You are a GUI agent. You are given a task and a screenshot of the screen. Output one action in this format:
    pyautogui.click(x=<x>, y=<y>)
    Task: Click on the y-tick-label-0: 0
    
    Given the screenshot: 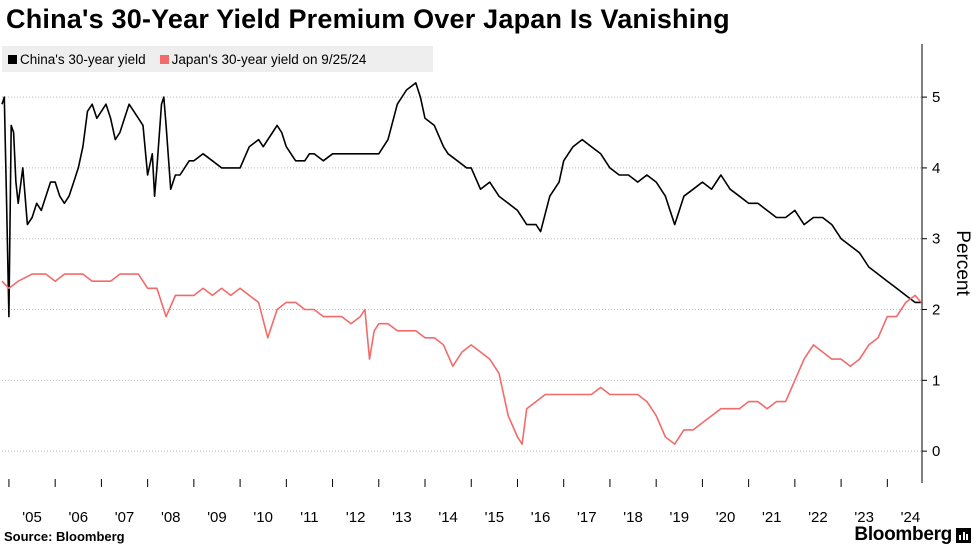 What is the action you would take?
    pyautogui.click(x=936, y=451)
    